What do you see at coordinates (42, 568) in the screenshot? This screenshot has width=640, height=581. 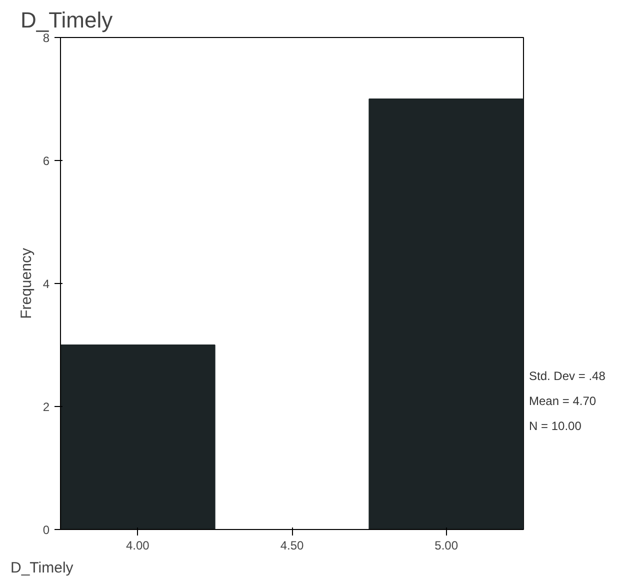 I see `x-axis-title: D_Timely` at bounding box center [42, 568].